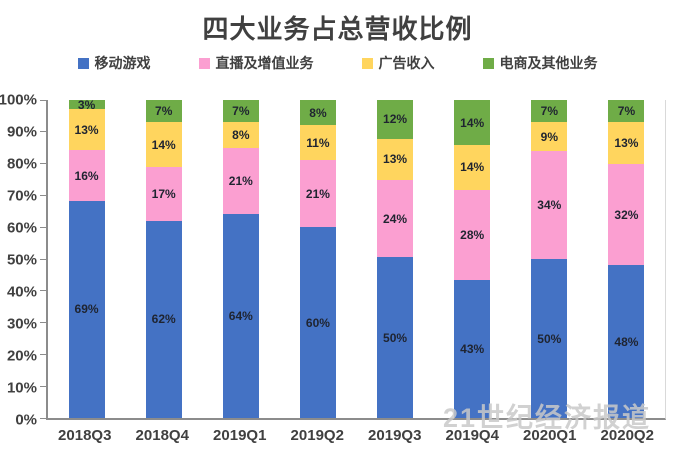  I want to click on y-axis-tick-label: 90%, so click(21, 132).